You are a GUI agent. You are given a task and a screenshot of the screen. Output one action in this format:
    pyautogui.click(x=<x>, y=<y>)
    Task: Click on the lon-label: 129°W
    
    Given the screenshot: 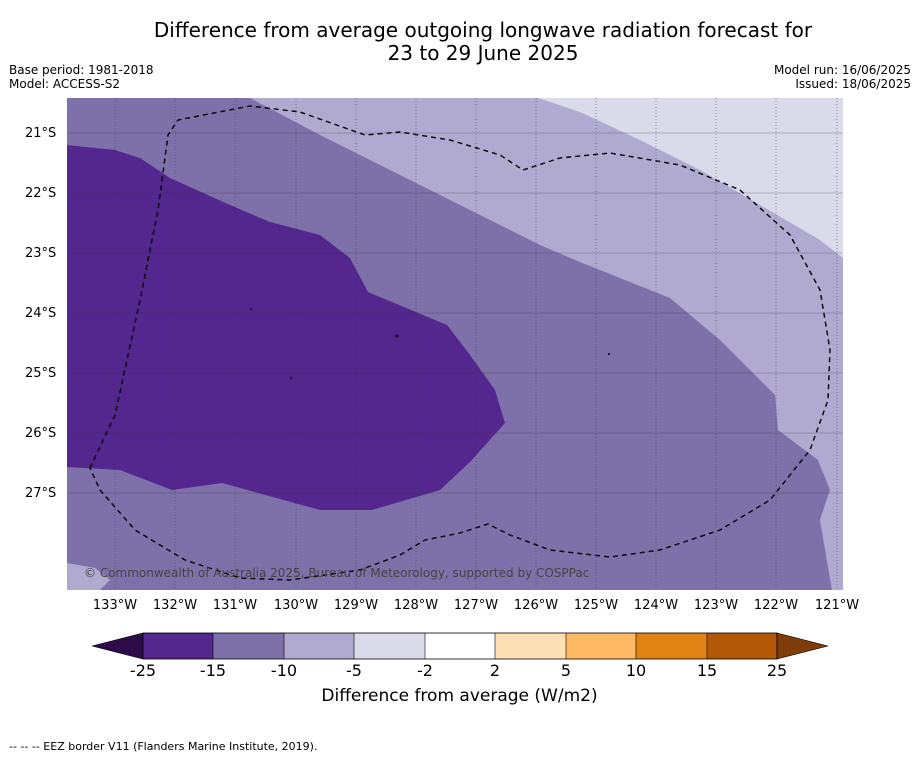 What is the action you would take?
    pyautogui.click(x=356, y=605)
    